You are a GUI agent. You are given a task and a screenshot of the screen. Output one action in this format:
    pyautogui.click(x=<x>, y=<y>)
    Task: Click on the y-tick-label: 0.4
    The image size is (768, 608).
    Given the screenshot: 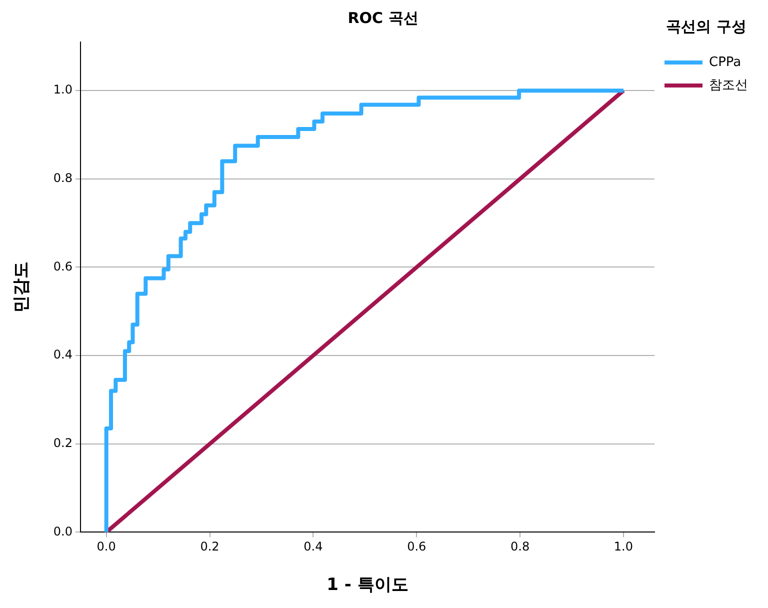 What is the action you would take?
    pyautogui.click(x=62, y=355)
    